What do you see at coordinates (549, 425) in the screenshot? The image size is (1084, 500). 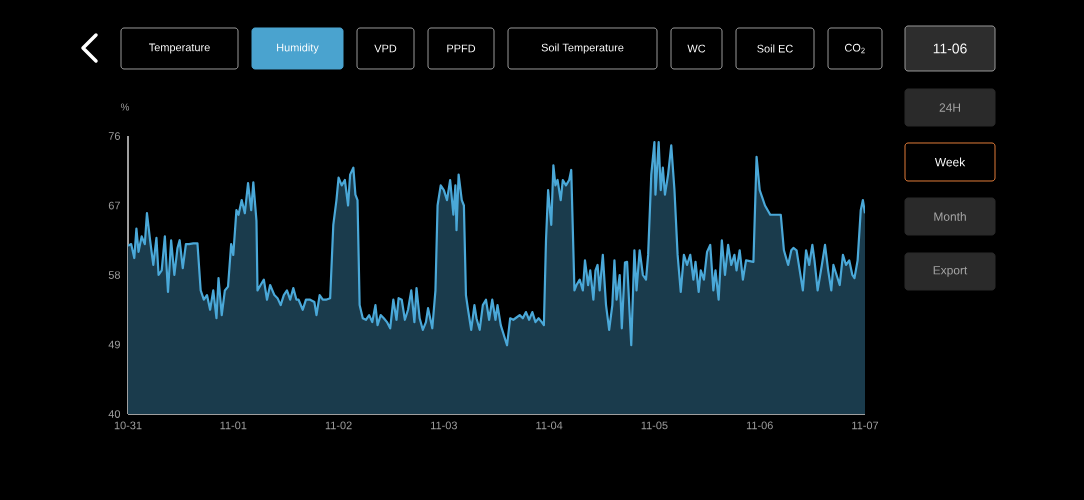 I see `x-tick-label: 11-04` at bounding box center [549, 425].